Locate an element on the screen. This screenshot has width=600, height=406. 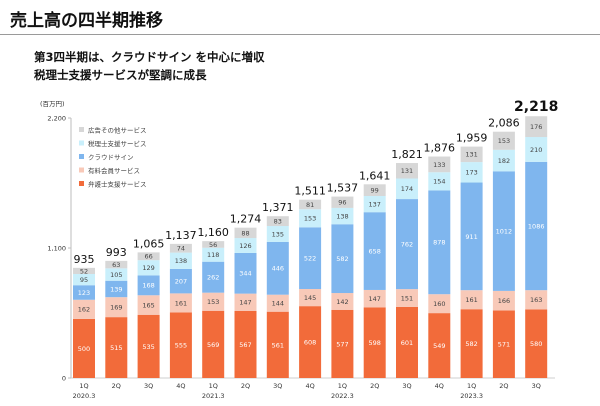
bar-total-label: 1,274 is located at coordinates (246, 219).